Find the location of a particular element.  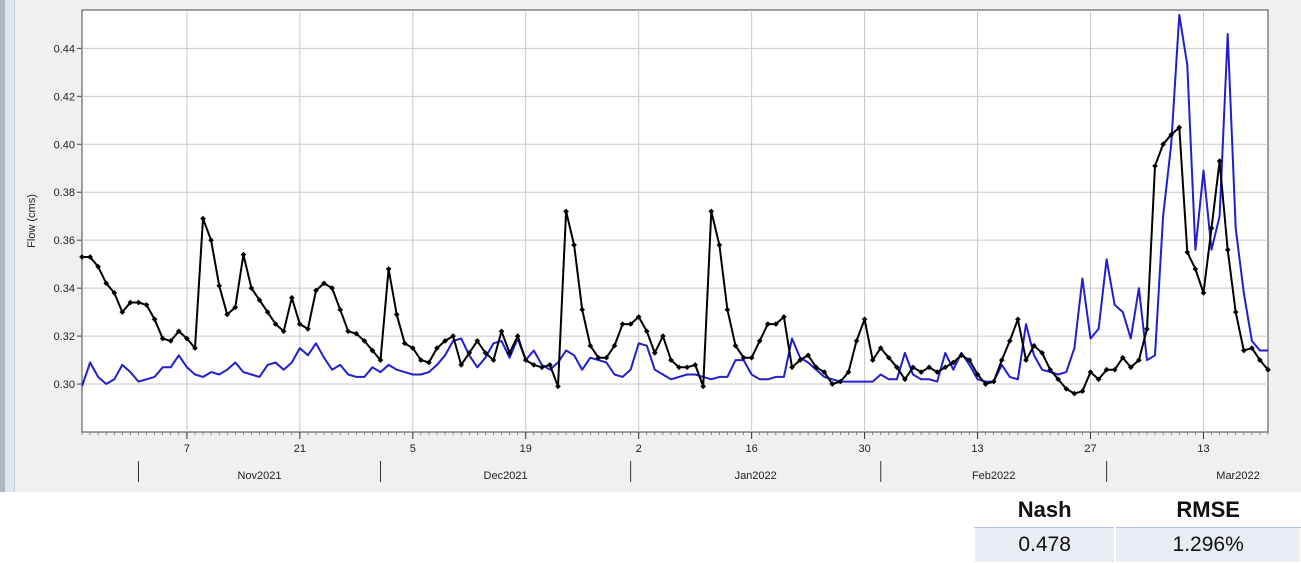

y-tick-label: 0.44 is located at coordinates (64, 49).